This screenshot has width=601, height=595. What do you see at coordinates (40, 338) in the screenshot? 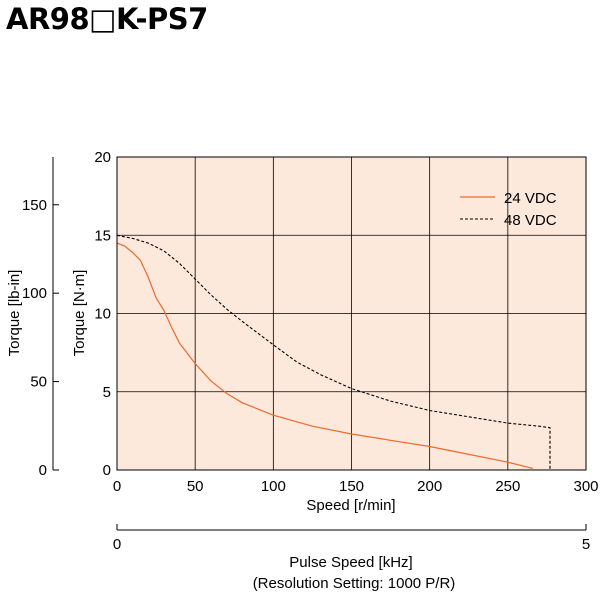
I see `y2-axis-ticks: 0 50 100 150` at bounding box center [40, 338].